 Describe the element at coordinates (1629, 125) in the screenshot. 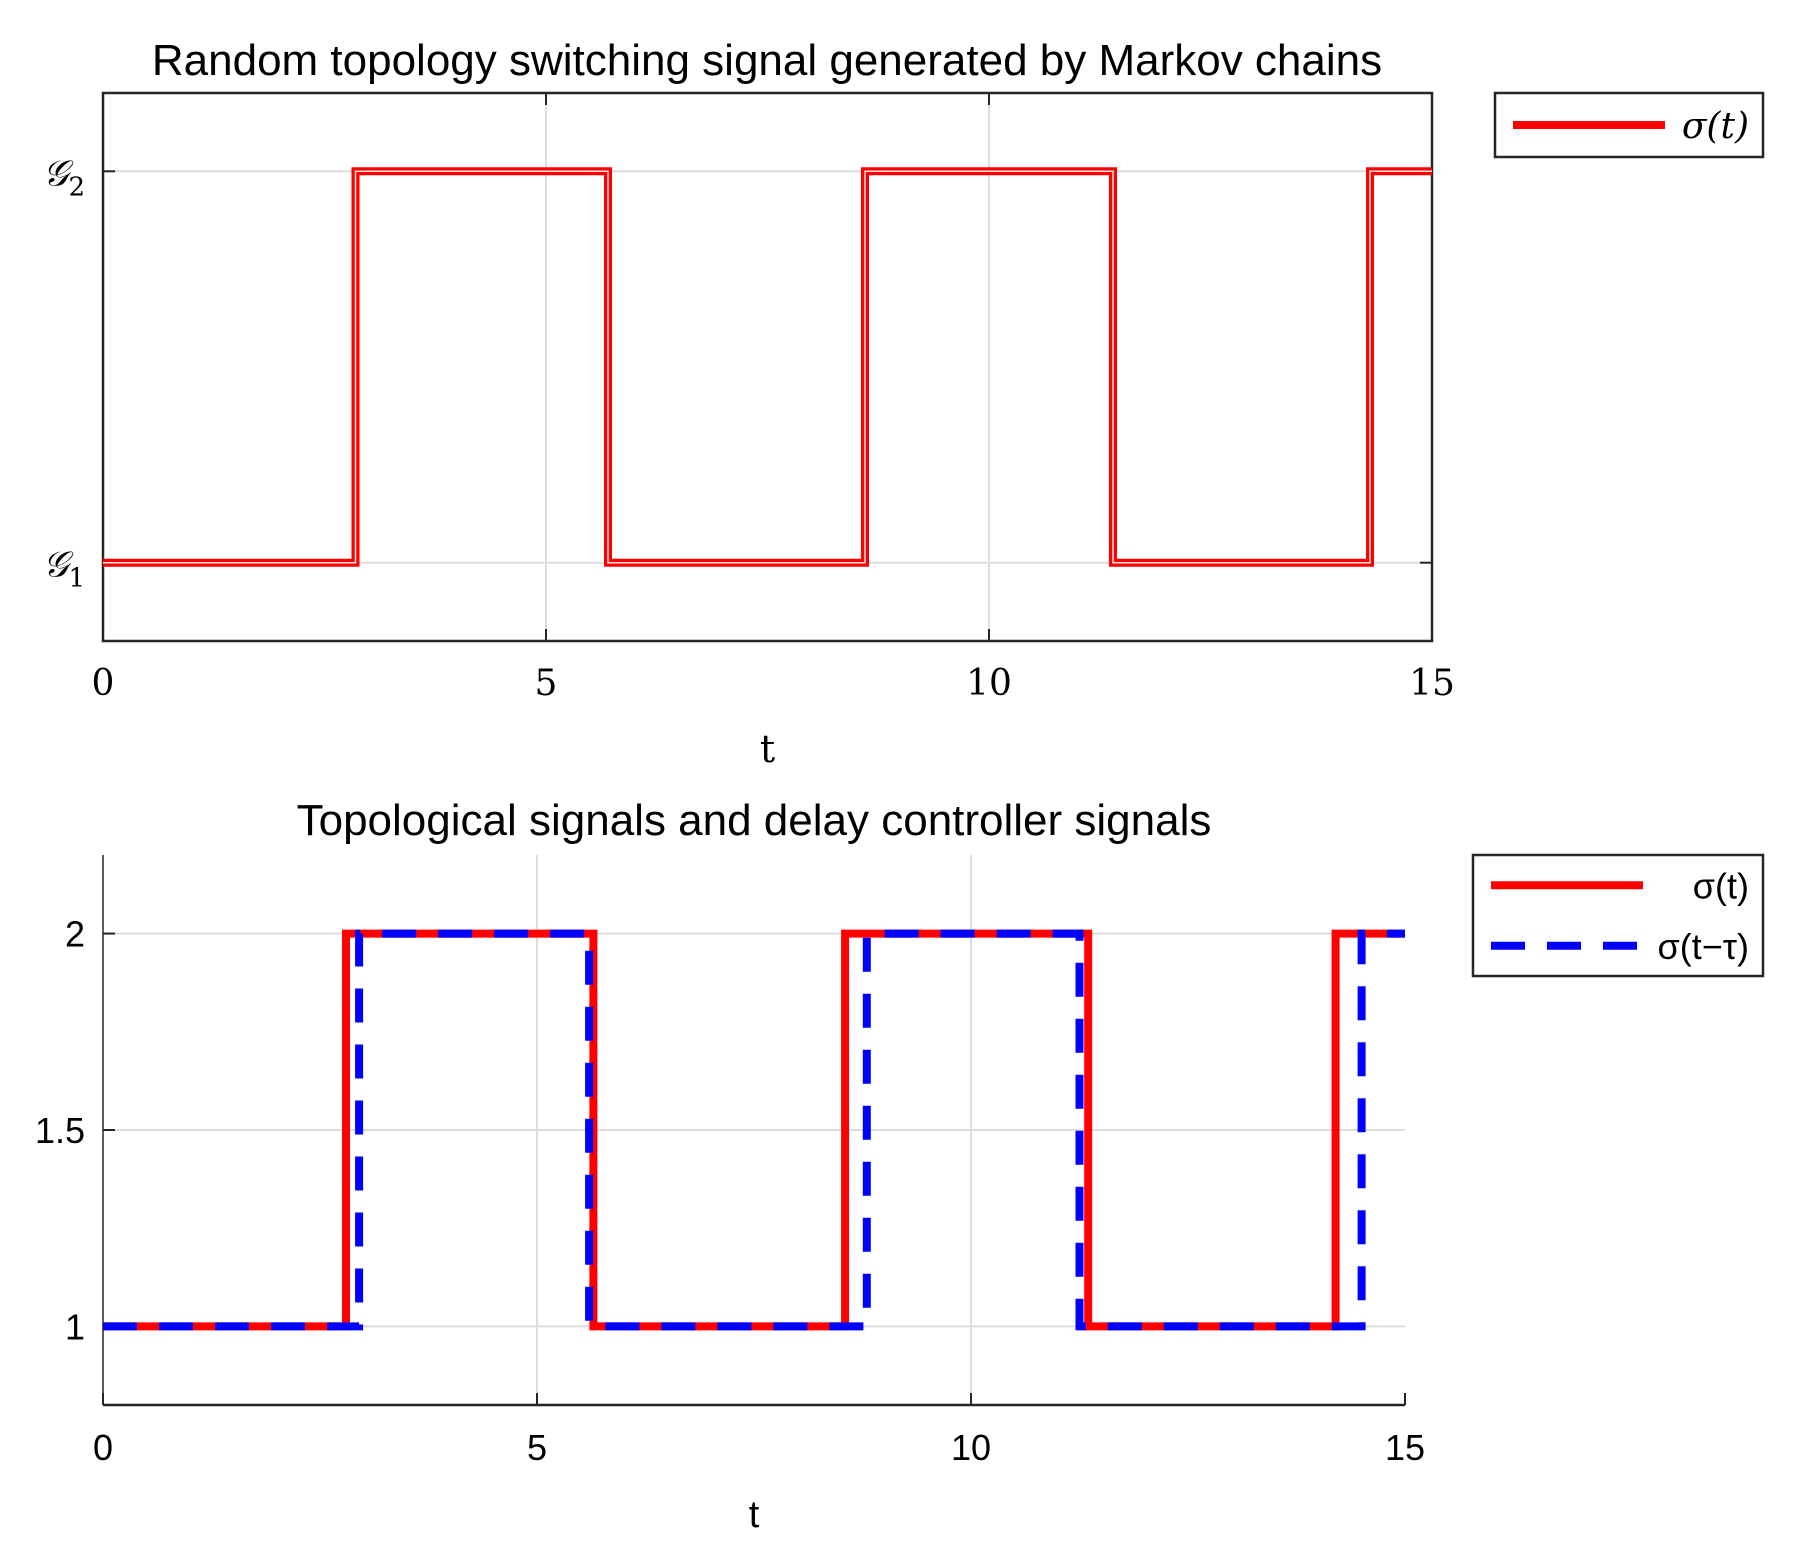

I see `legend: σ(t)` at that location.